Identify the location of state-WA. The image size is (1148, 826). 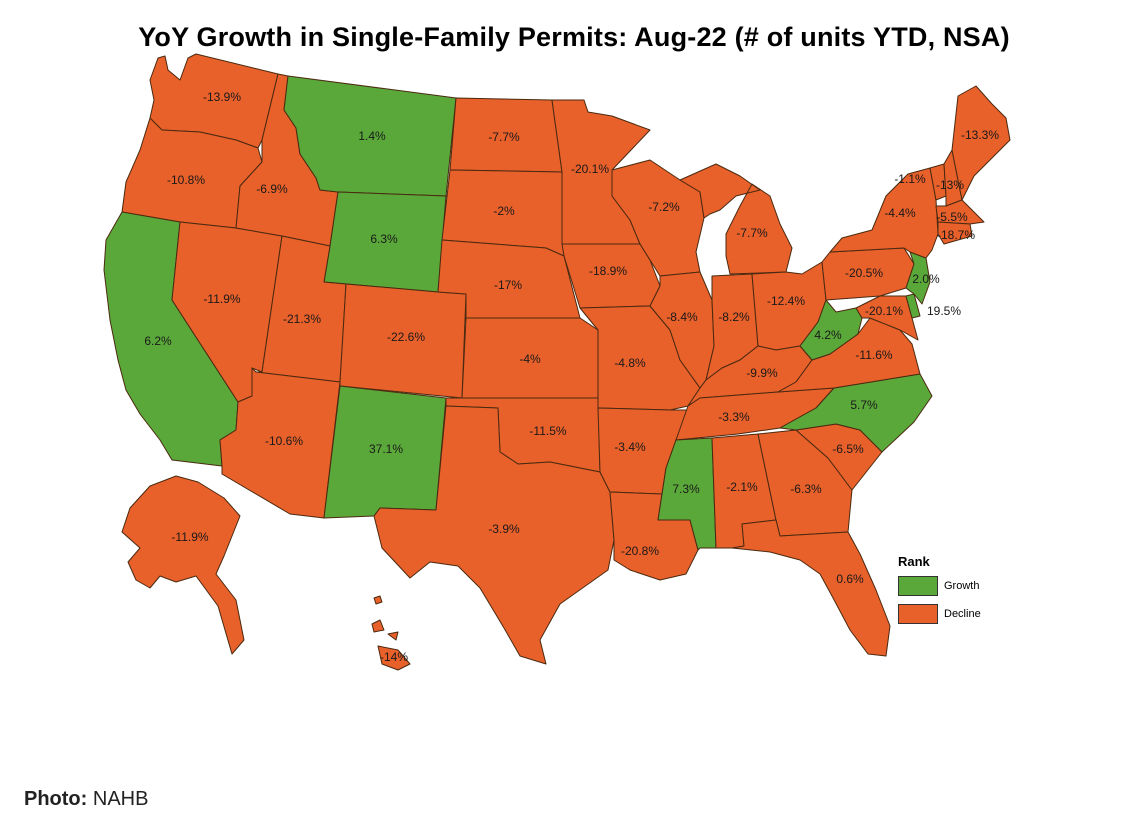
(214, 101).